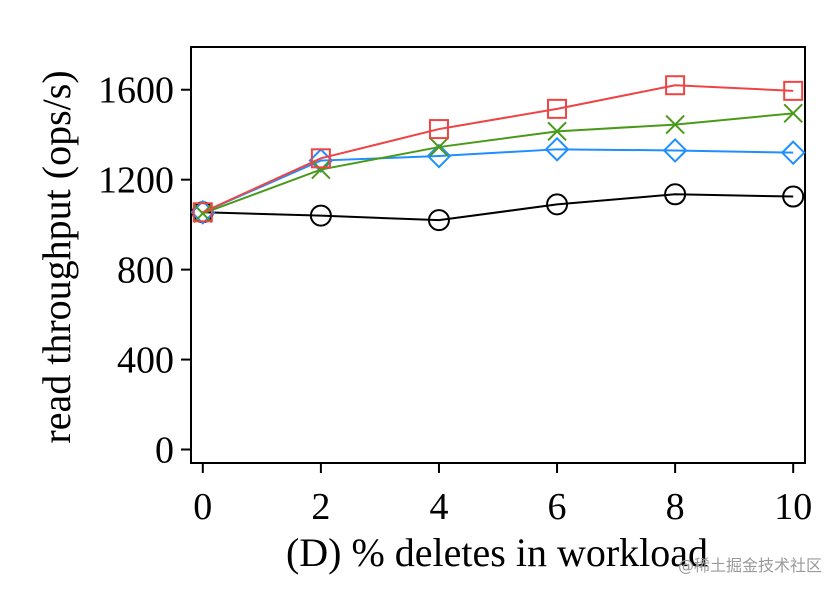  I want to click on y-tick-label: 800, so click(145, 271).